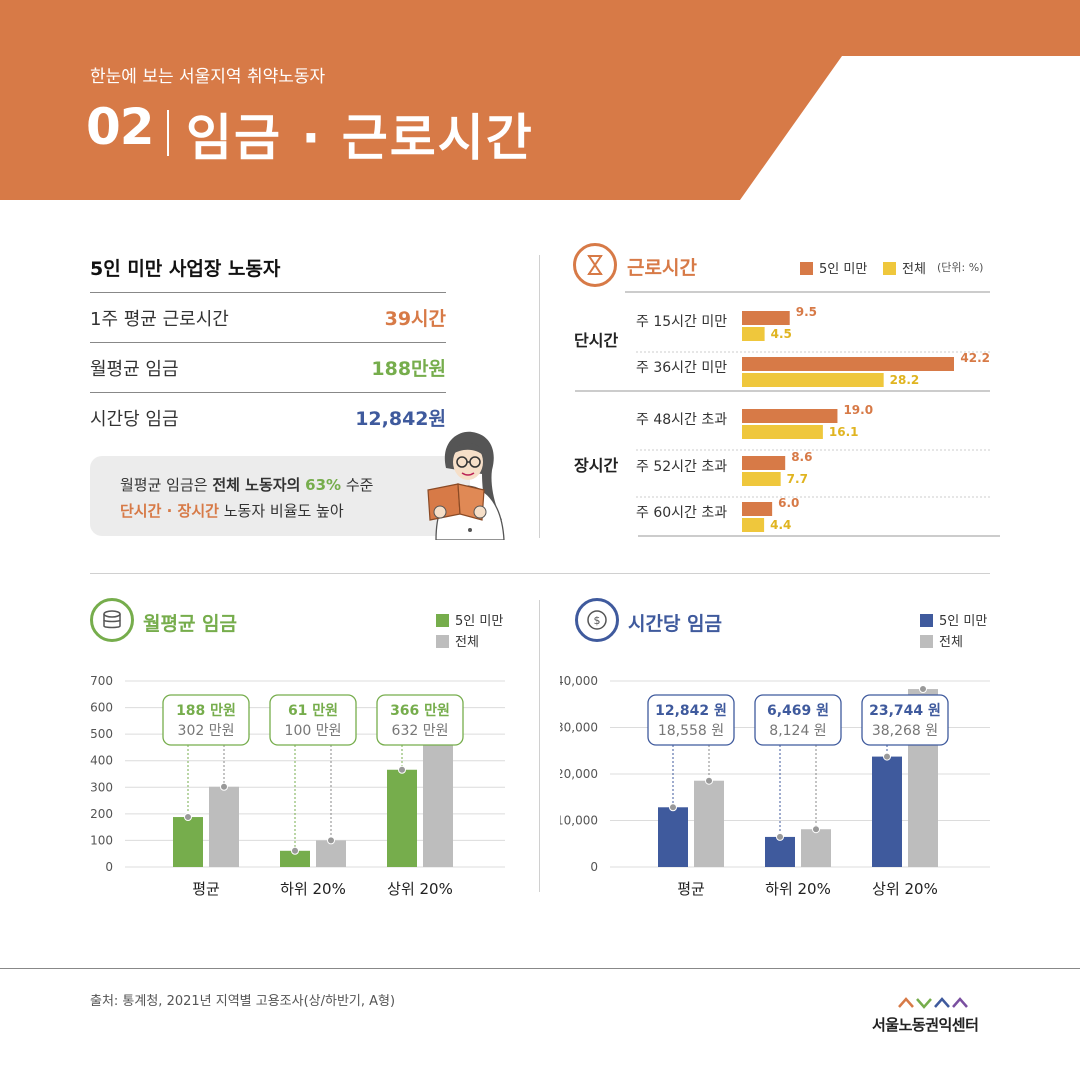 This screenshot has width=1080, height=1080. What do you see at coordinates (268, 417) in the screenshot?
I see `summary-row-hourly-wage: 시간당 임금 12,842원` at bounding box center [268, 417].